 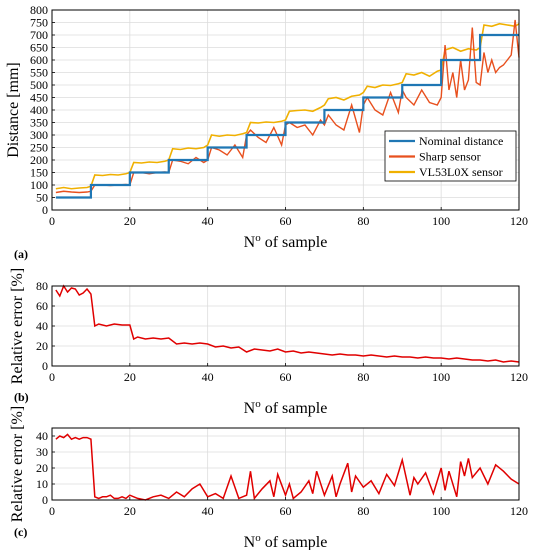 I want to click on y-tick-label: 600, so click(x=39, y=60).